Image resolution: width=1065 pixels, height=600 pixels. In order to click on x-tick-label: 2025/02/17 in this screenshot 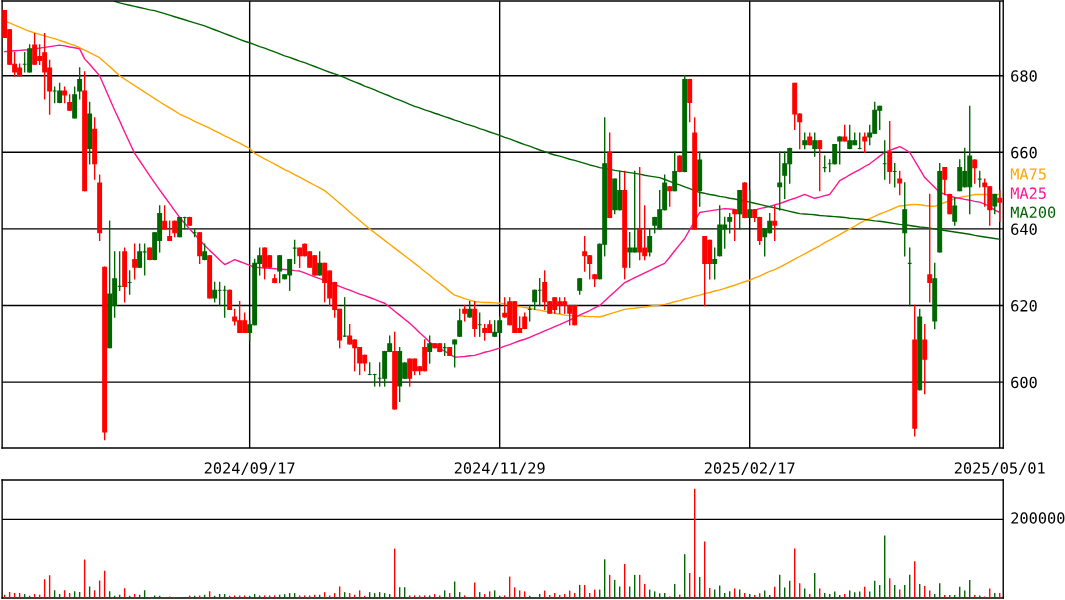, I will do `click(749, 469)`.